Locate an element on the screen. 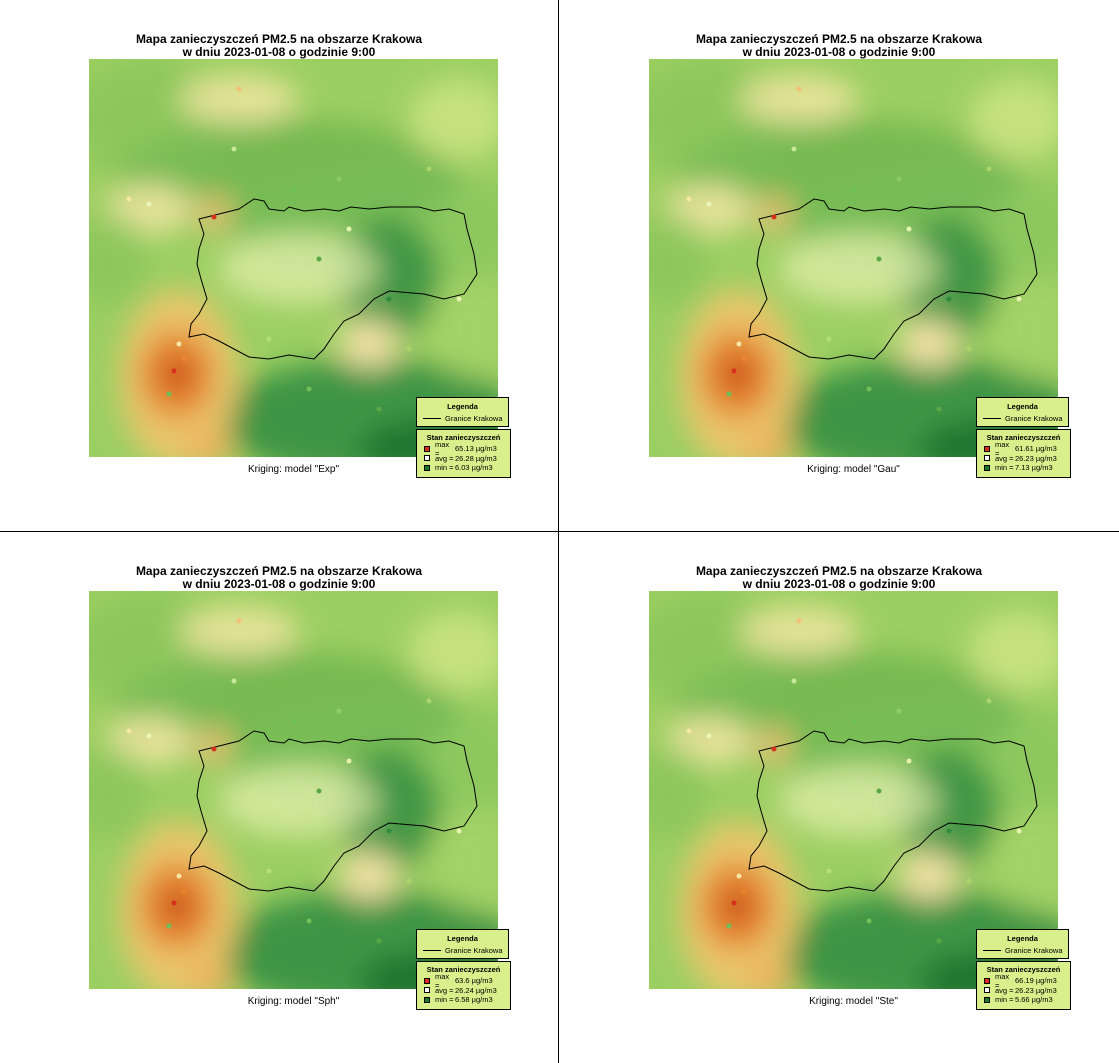 The image size is (1119, 1063). krakow-boundary is located at coordinates (893, 279).